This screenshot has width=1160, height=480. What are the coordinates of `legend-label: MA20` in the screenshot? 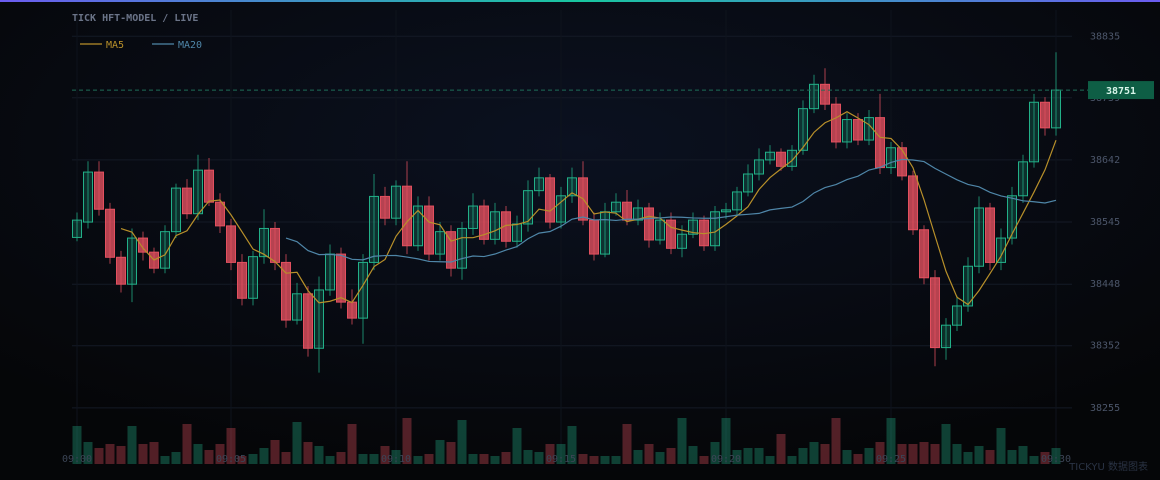 It's located at (190, 45).